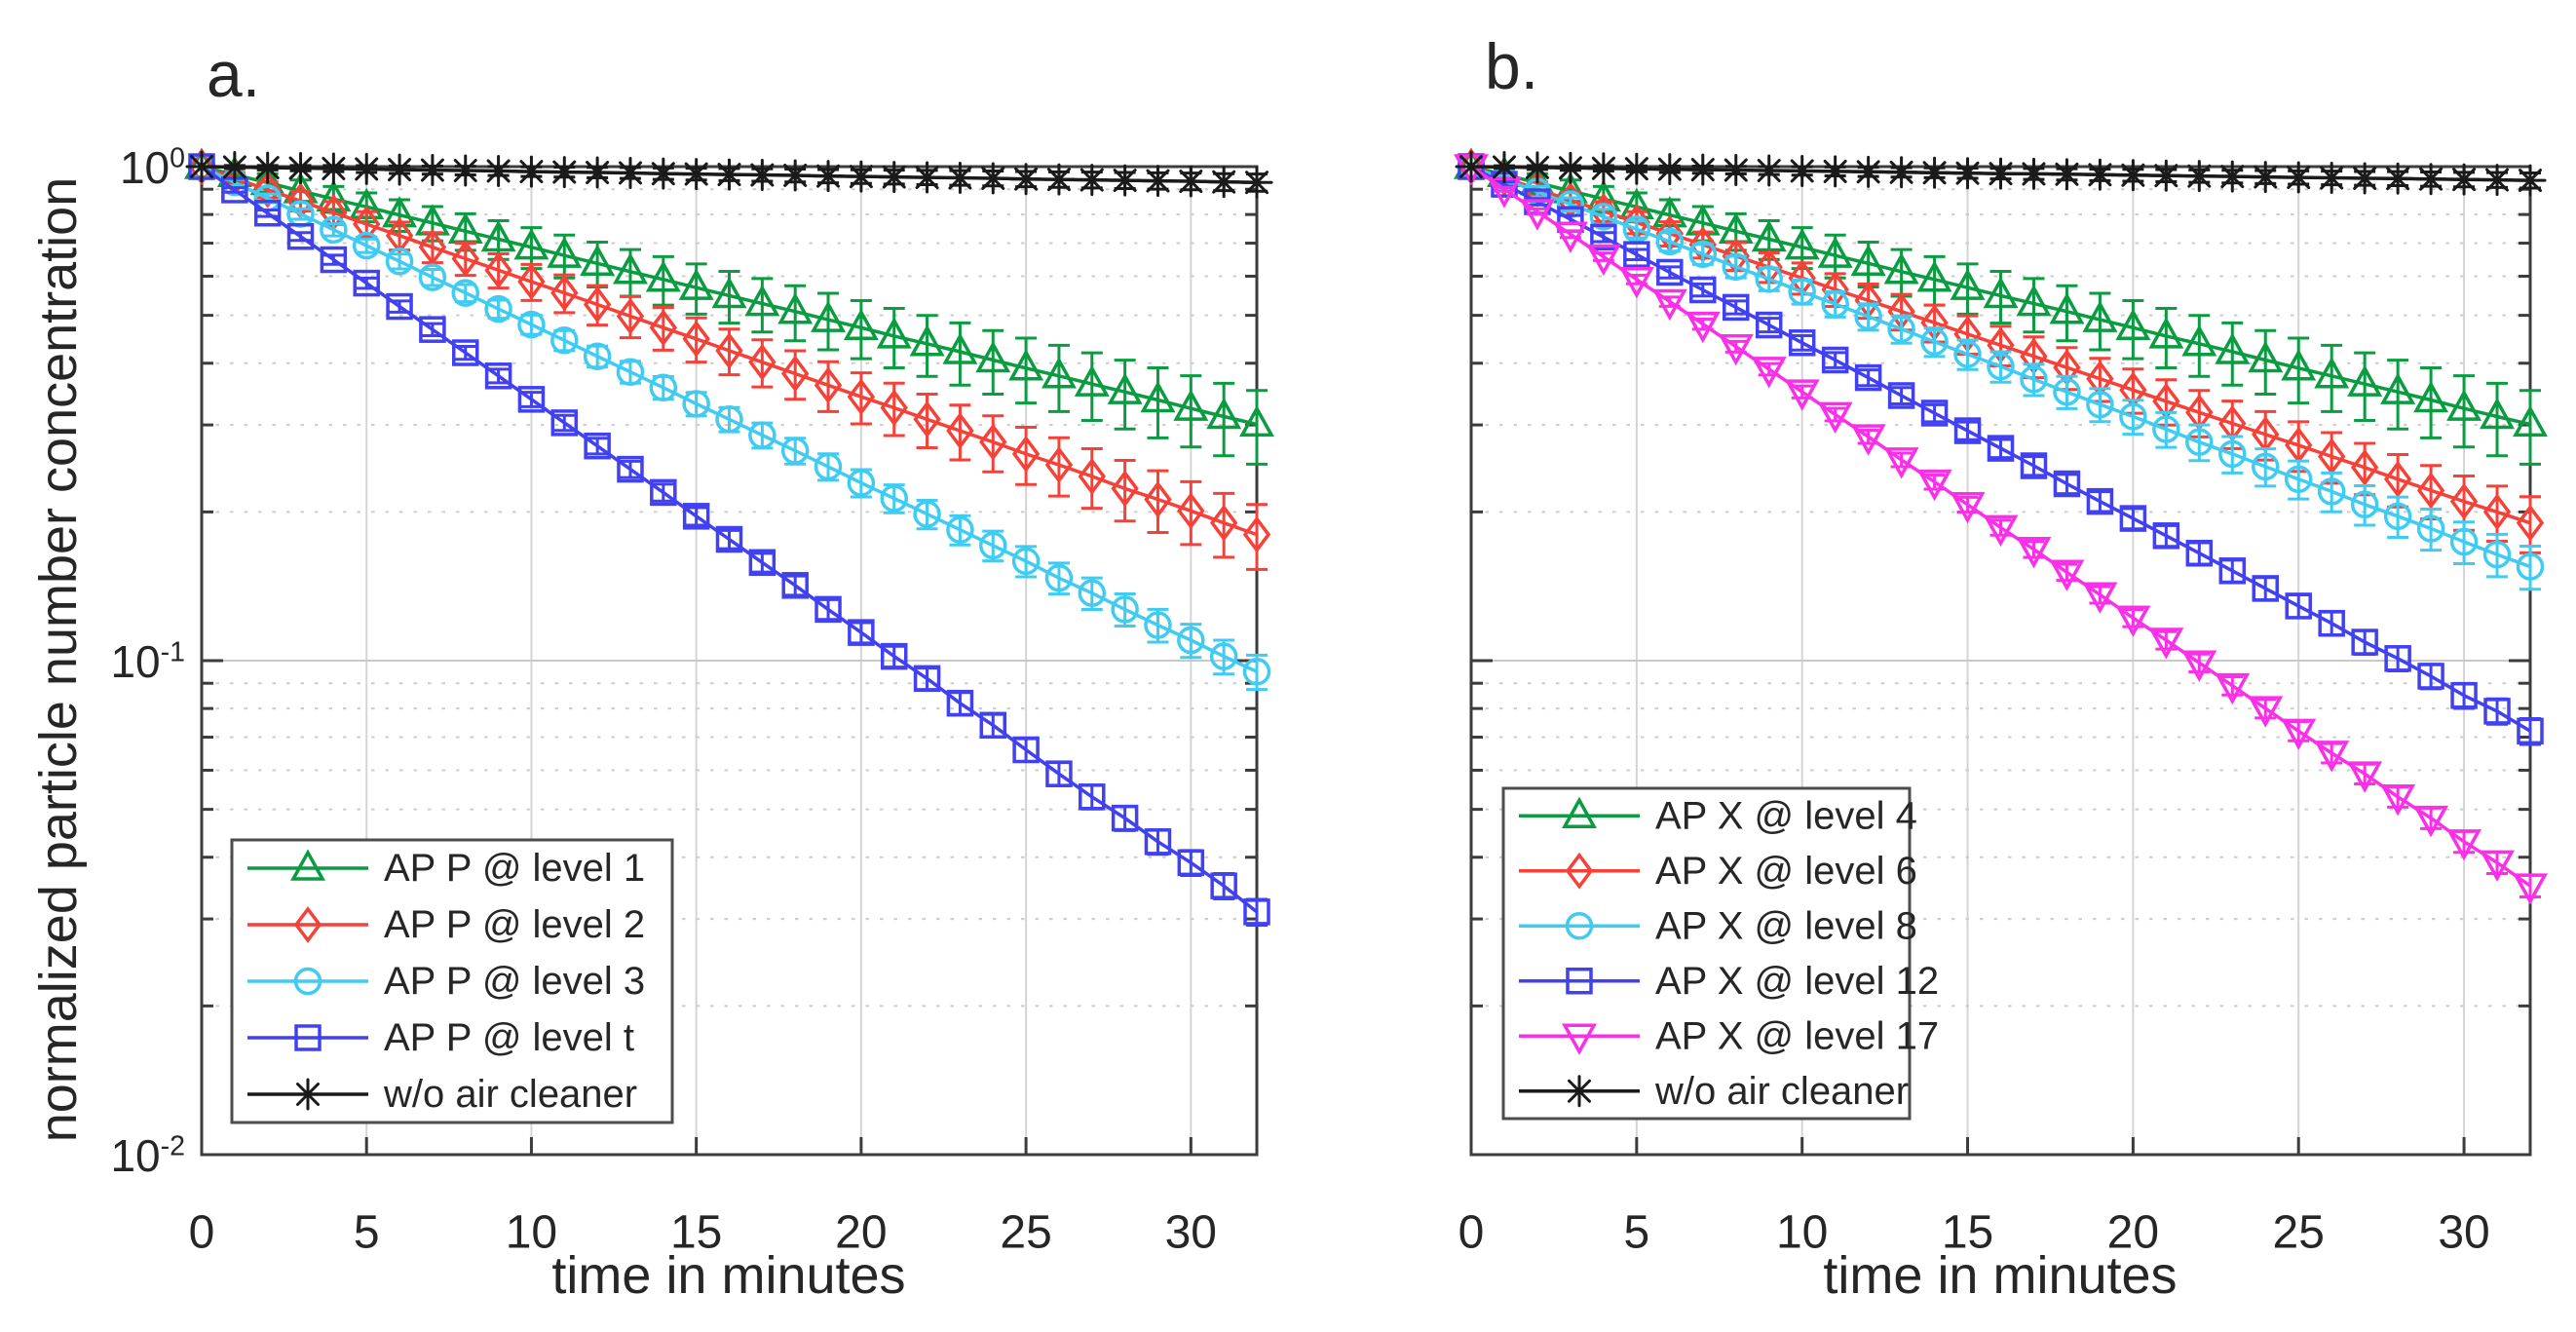  I want to click on x-axis-label-a: time in minutes, so click(728, 1275).